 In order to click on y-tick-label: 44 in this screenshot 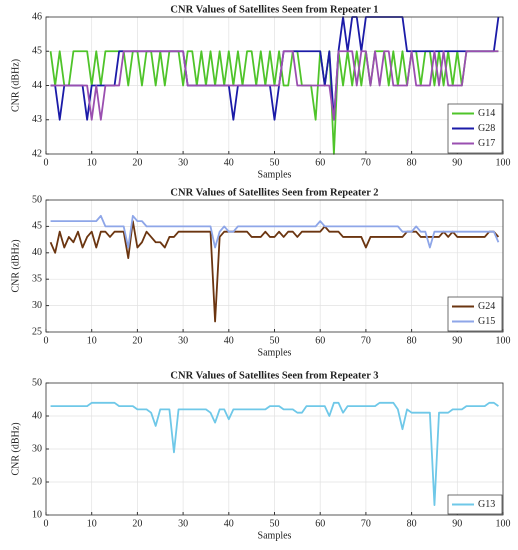, I will do `click(37, 85)`.